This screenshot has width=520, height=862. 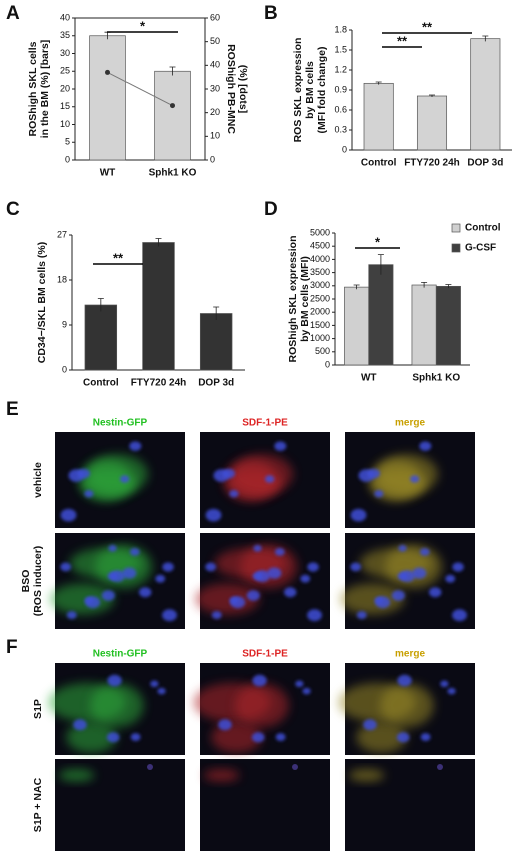 I want to click on legend-swatch, so click(x=456, y=248).